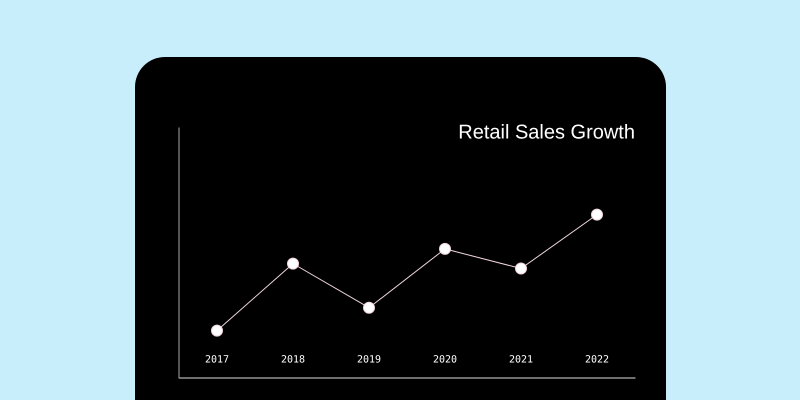 This screenshot has height=400, width=800. Describe the element at coordinates (293, 360) in the screenshot. I see `x-tick-label: 2018` at that location.